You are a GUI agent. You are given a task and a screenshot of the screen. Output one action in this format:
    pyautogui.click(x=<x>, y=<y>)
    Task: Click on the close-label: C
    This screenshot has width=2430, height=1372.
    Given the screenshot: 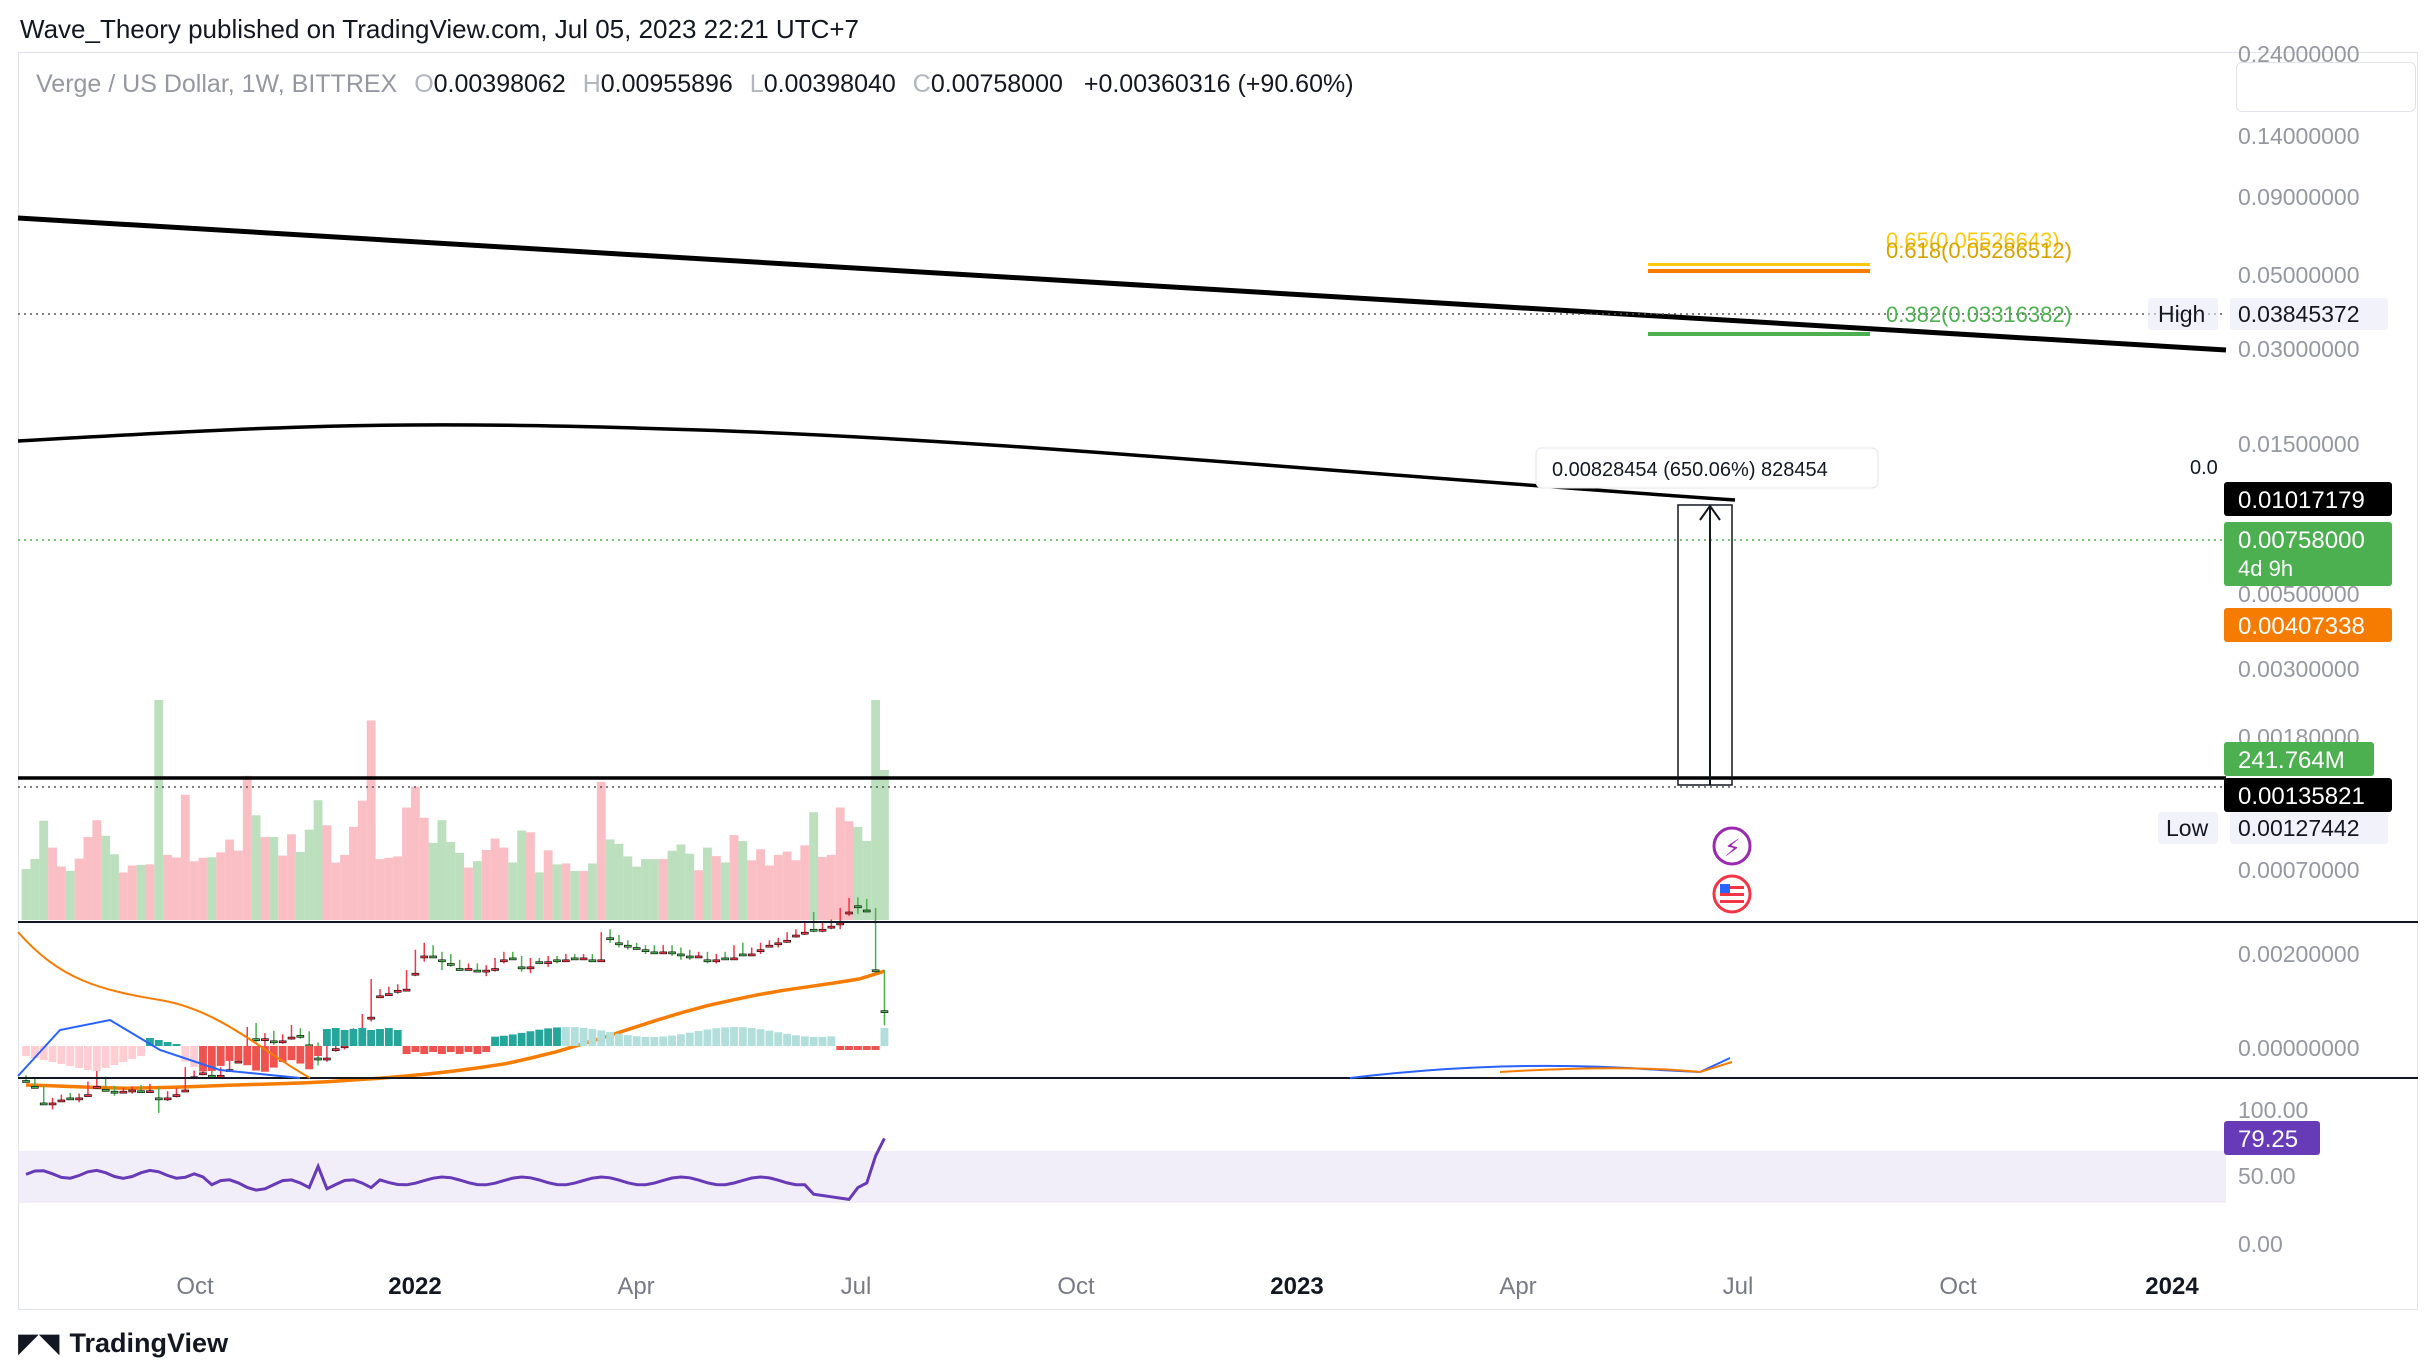 What is the action you would take?
    pyautogui.click(x=921, y=84)
    